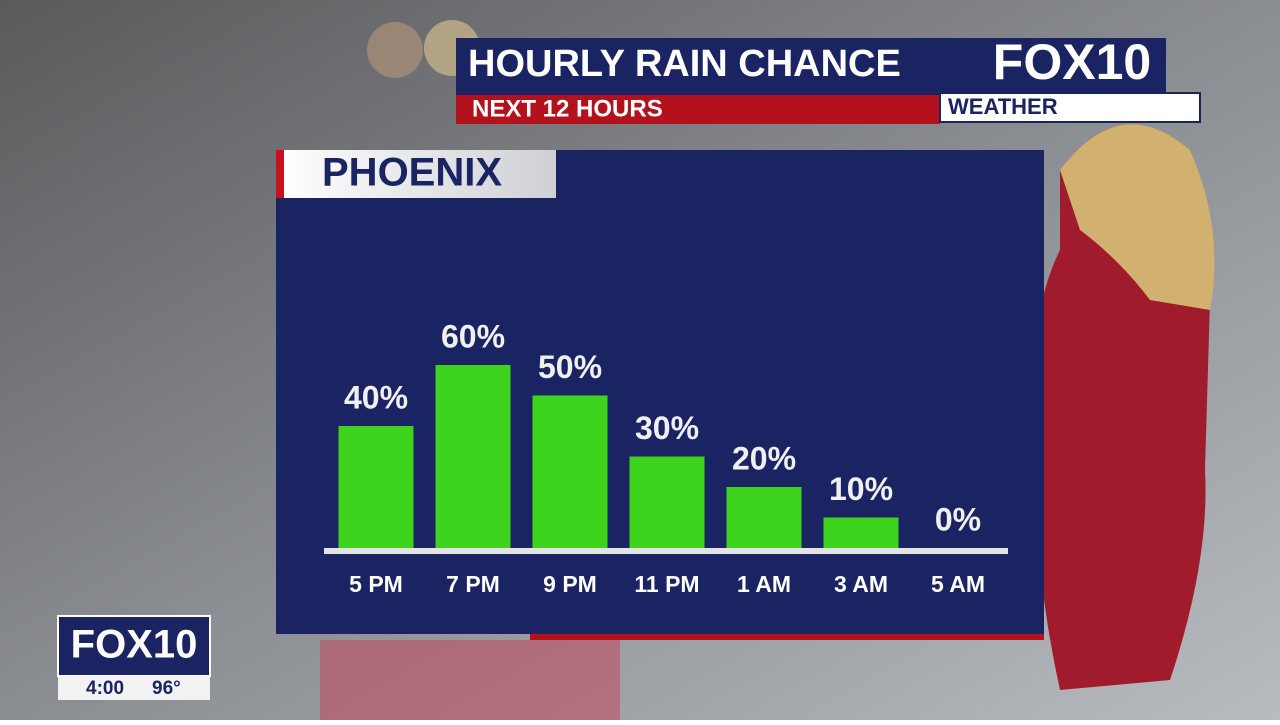  I want to click on bug-temperature: 96°, so click(166, 688).